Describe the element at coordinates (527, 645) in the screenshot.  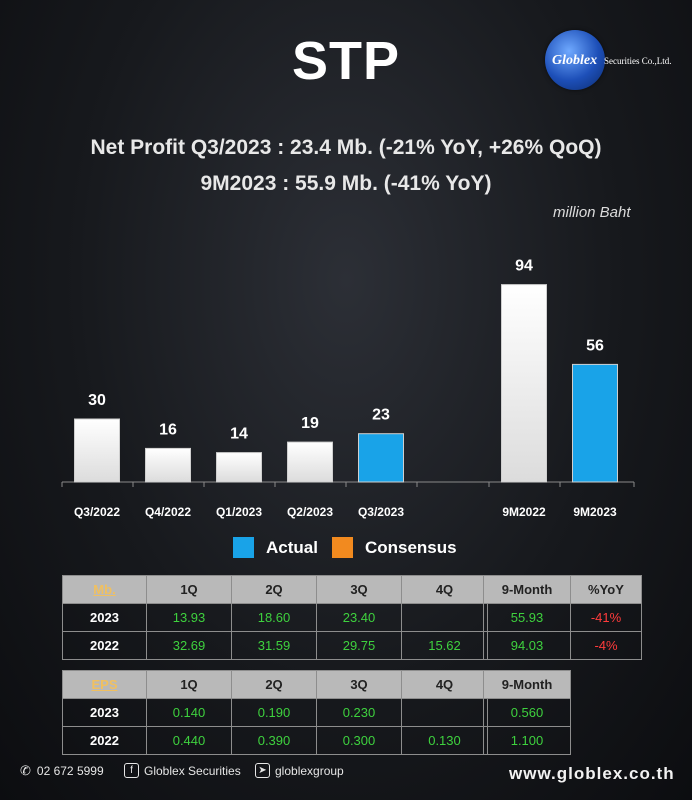
I see `table-cell: 94.03` at that location.